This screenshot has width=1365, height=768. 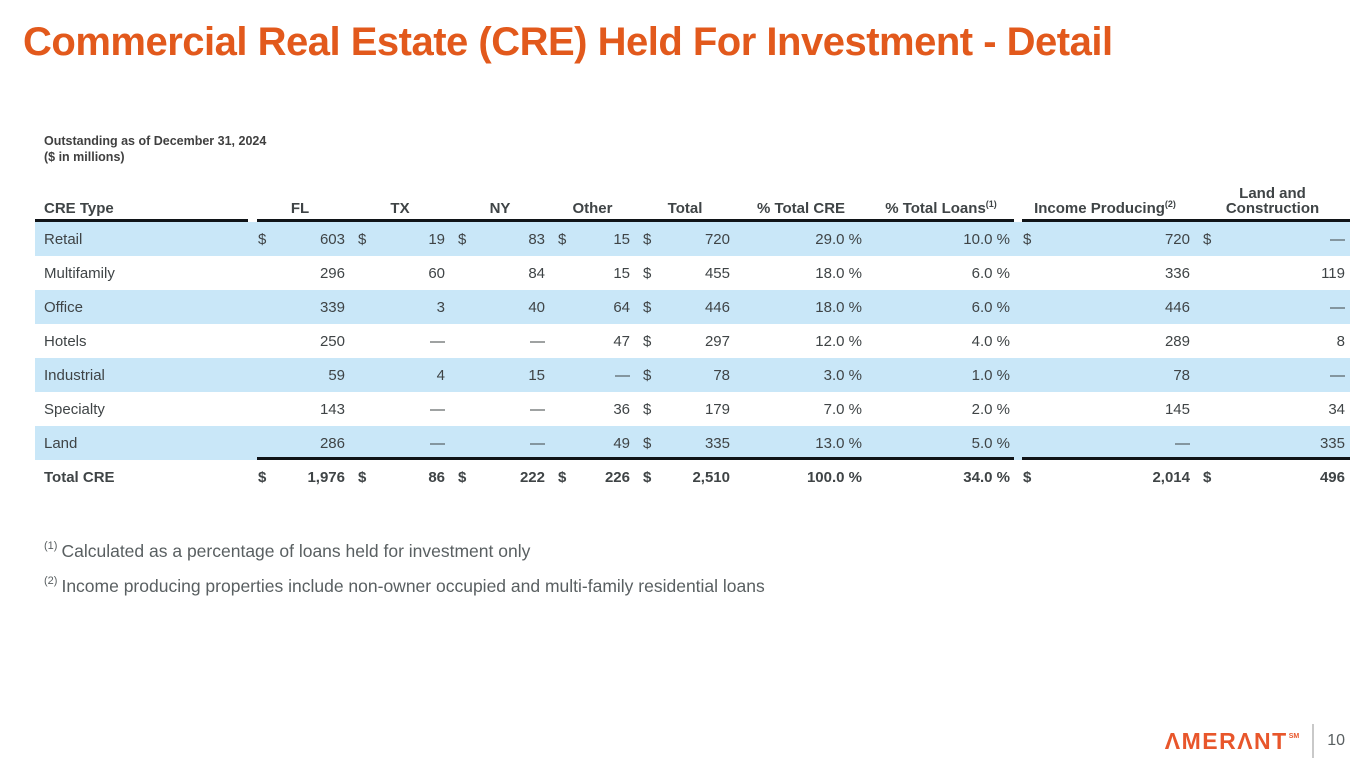 What do you see at coordinates (838, 443) in the screenshot?
I see `cell-value: 13.0 %` at bounding box center [838, 443].